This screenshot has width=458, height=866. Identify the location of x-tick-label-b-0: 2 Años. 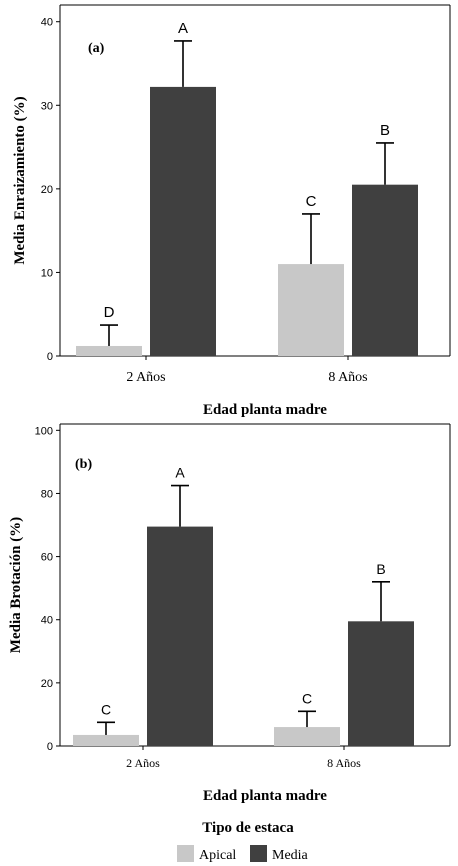
(143, 763).